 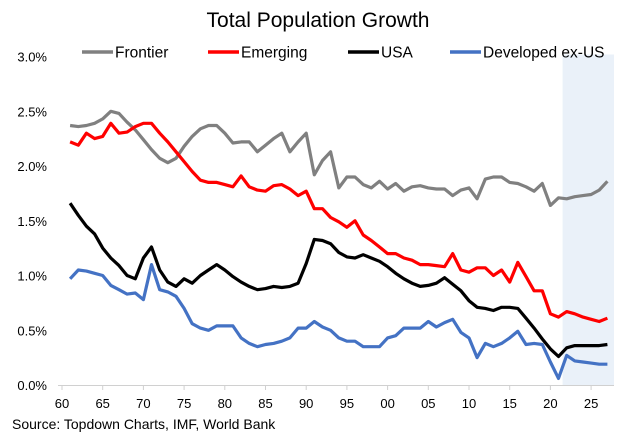 I want to click on y-tick-label: 2.5%, so click(x=32, y=111).